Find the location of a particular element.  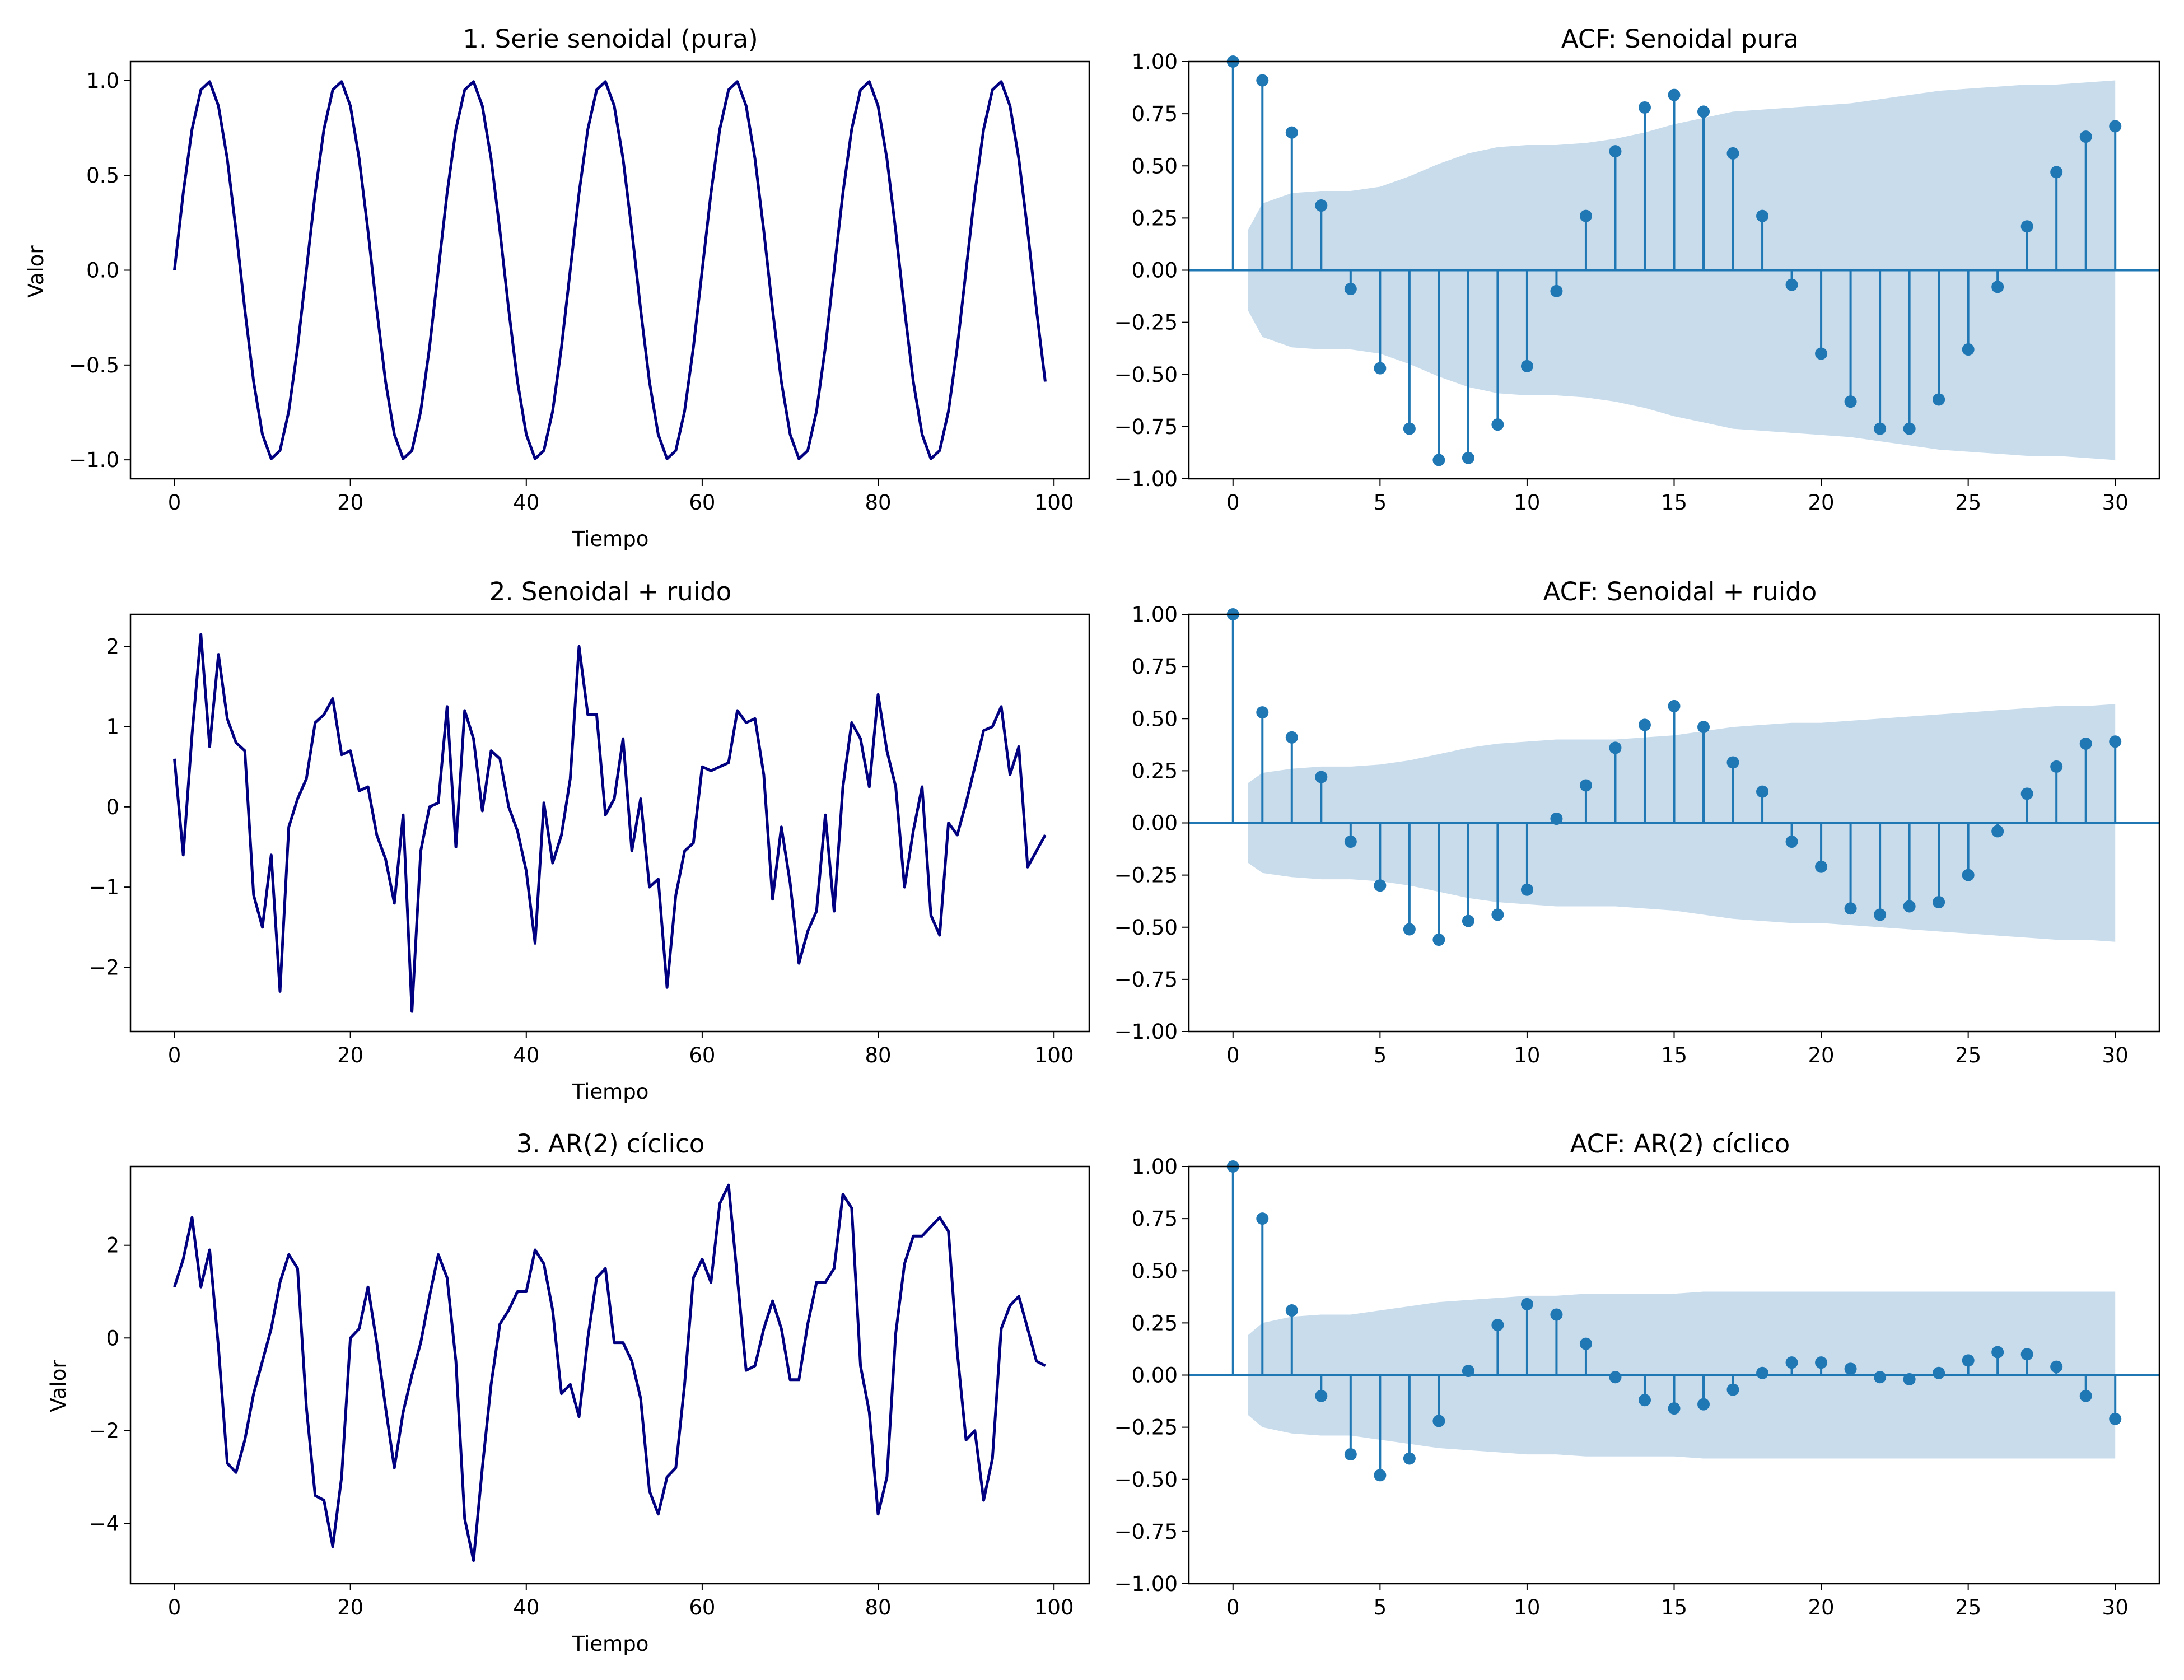

plot-area: 0 20 40 60 80 100 −4 −2 0 2 is located at coordinates (589, 1393).